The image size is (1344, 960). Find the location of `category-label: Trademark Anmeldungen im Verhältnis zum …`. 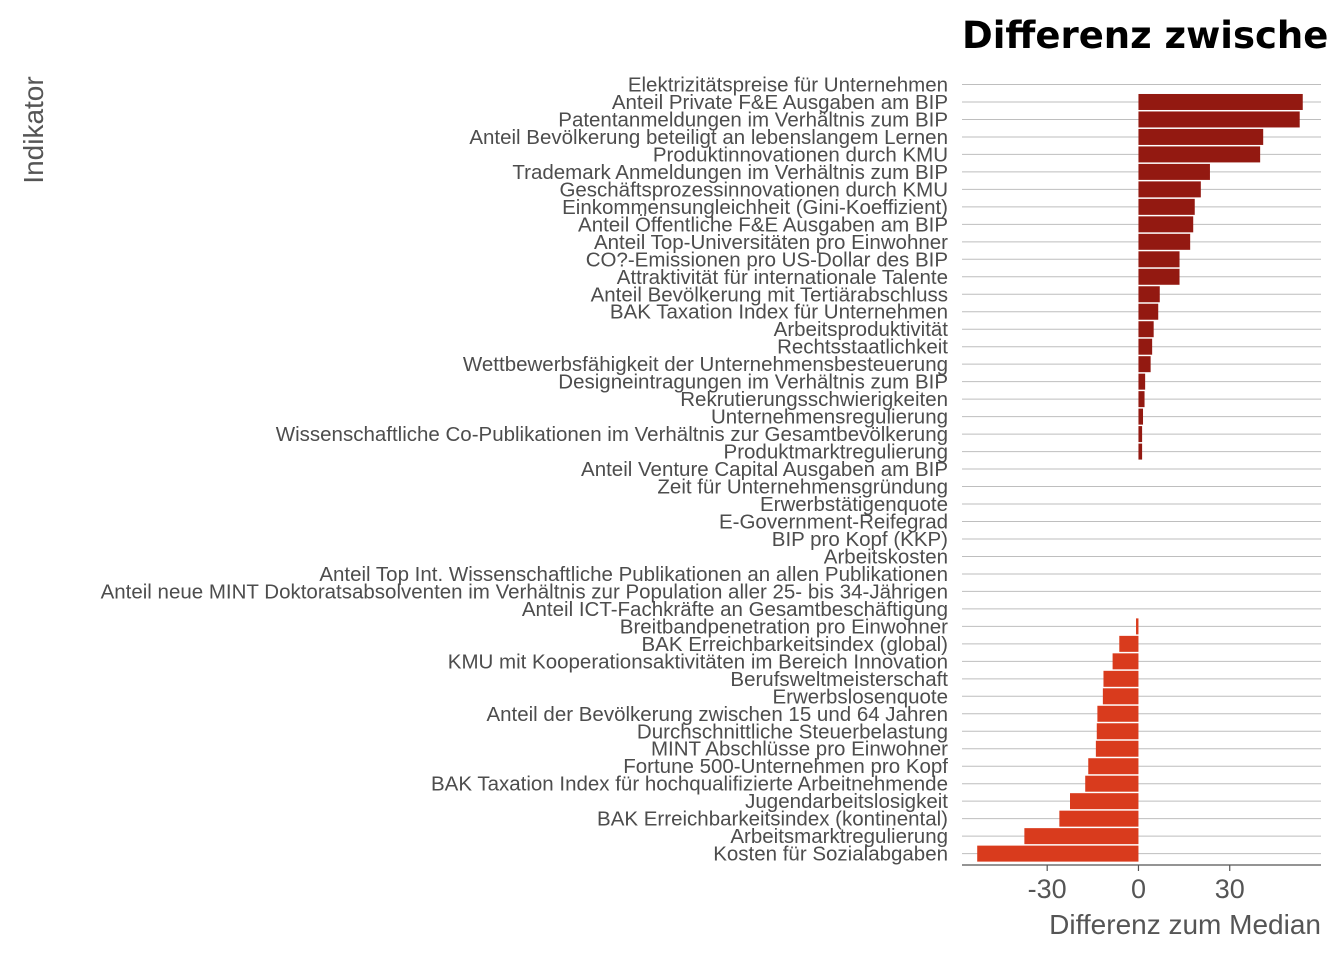

category-label: Trademark Anmeldungen im Verhältnis zum … is located at coordinates (730, 172).